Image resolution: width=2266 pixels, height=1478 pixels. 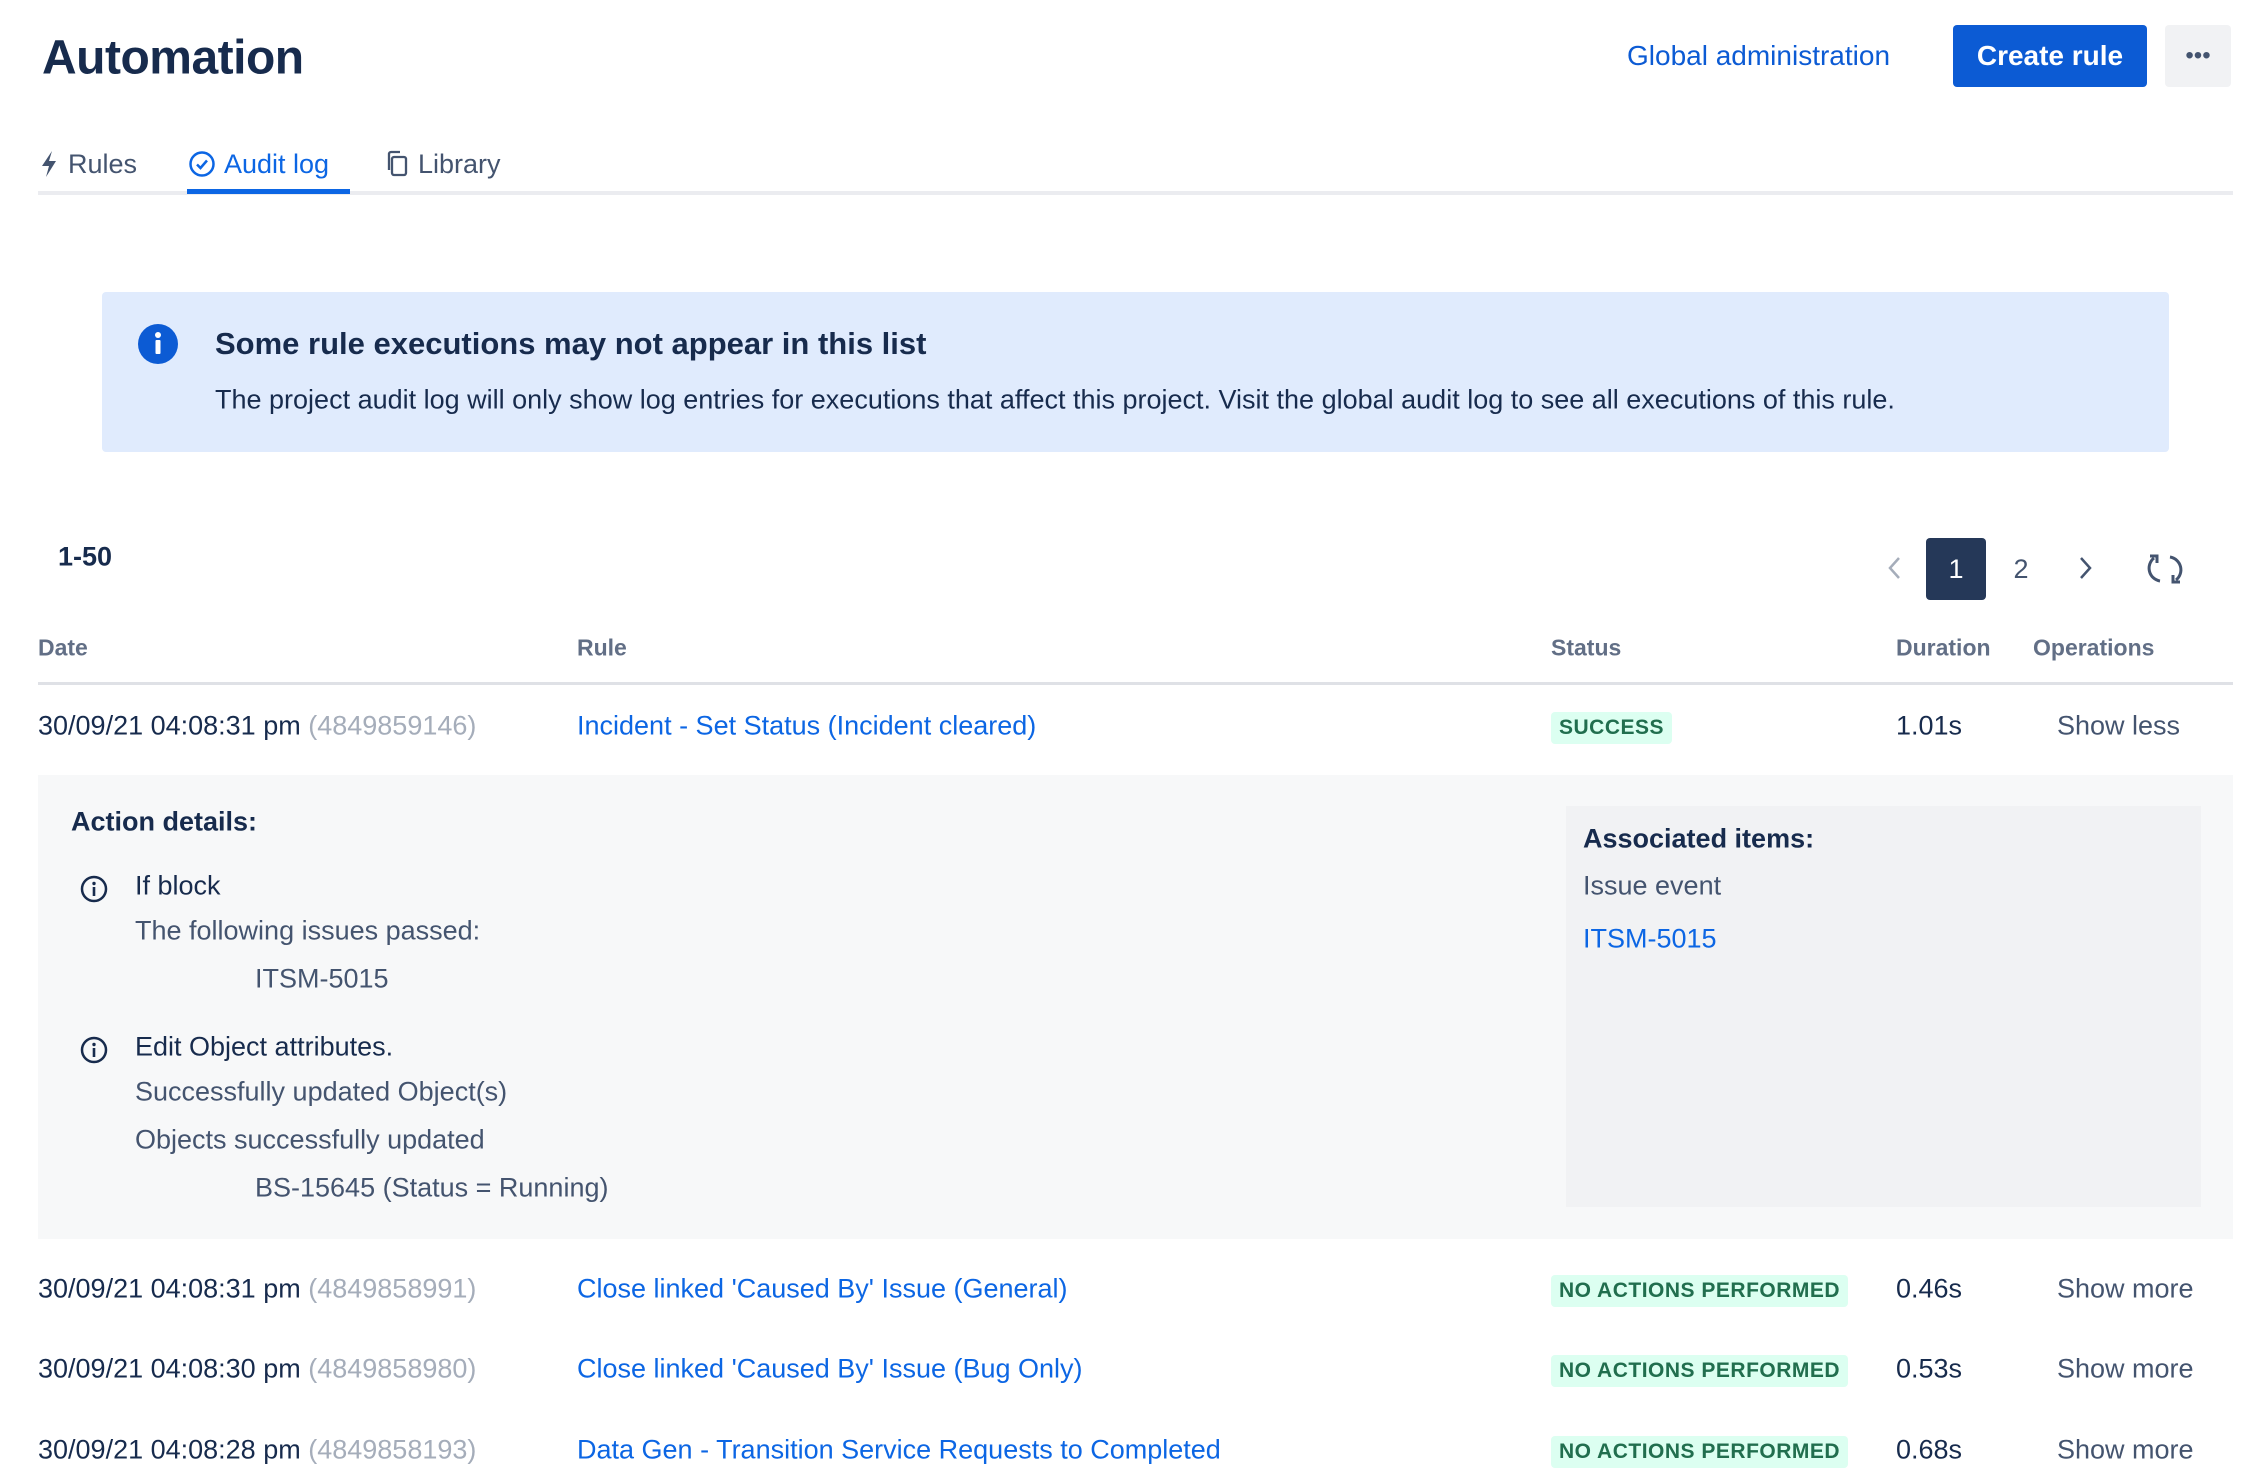 I want to click on show-less-link: Show less, so click(x=2119, y=725).